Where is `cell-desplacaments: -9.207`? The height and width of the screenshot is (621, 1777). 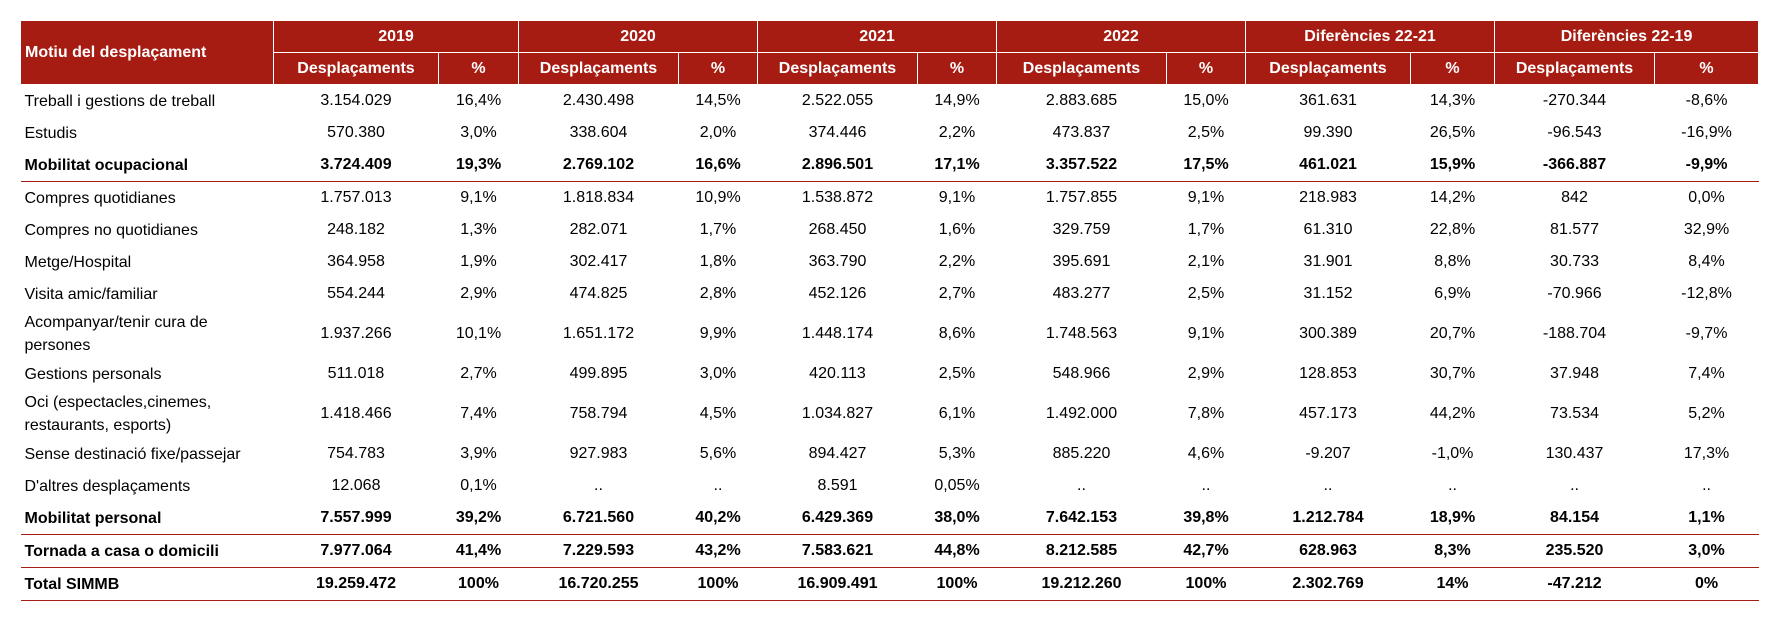
cell-desplacaments: -9.207 is located at coordinates (1328, 453).